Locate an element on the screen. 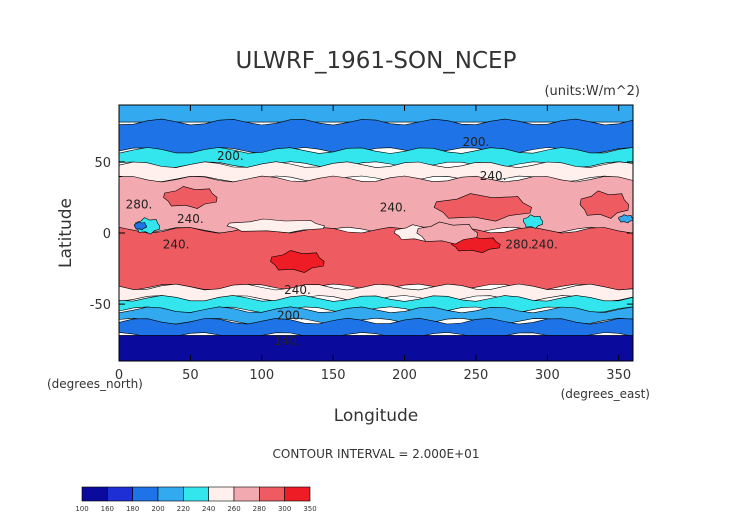 The width and height of the screenshot is (752, 532). y-tick-label: -50 is located at coordinates (100, 305).